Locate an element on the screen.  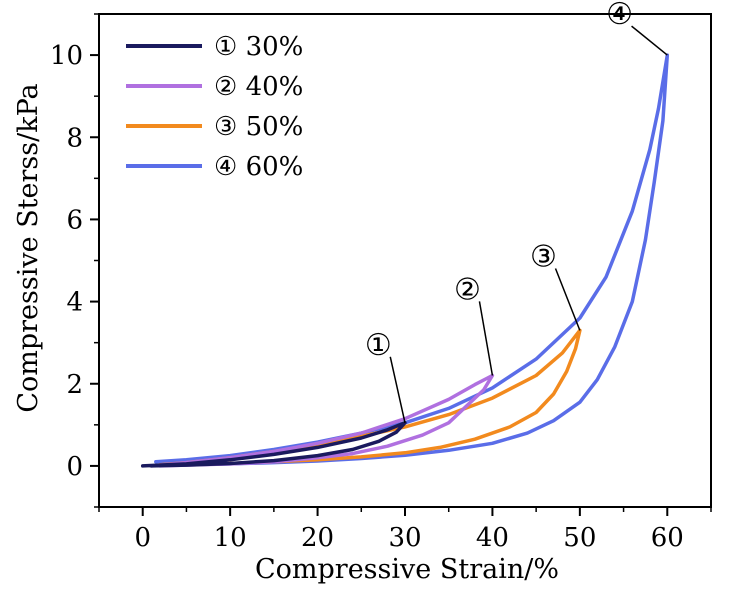
callout-label-4: ④ is located at coordinates (619, 16).